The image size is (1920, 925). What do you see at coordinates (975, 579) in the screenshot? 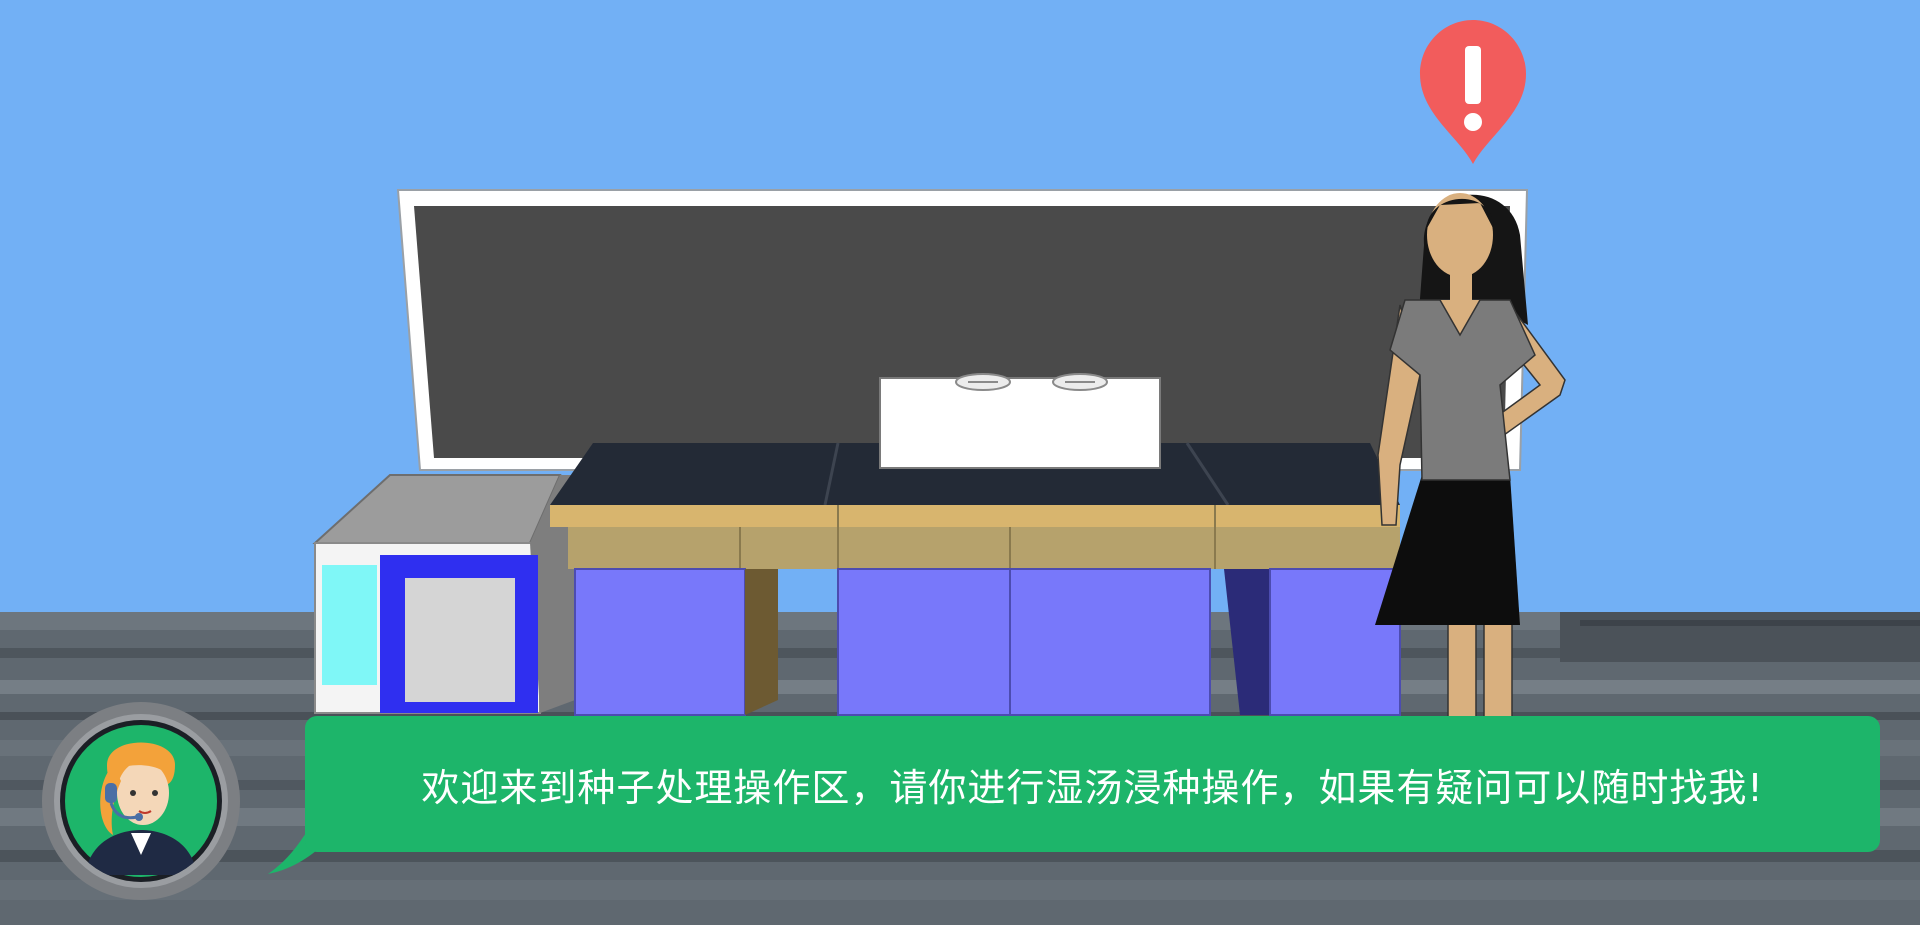
I see `workbench` at bounding box center [975, 579].